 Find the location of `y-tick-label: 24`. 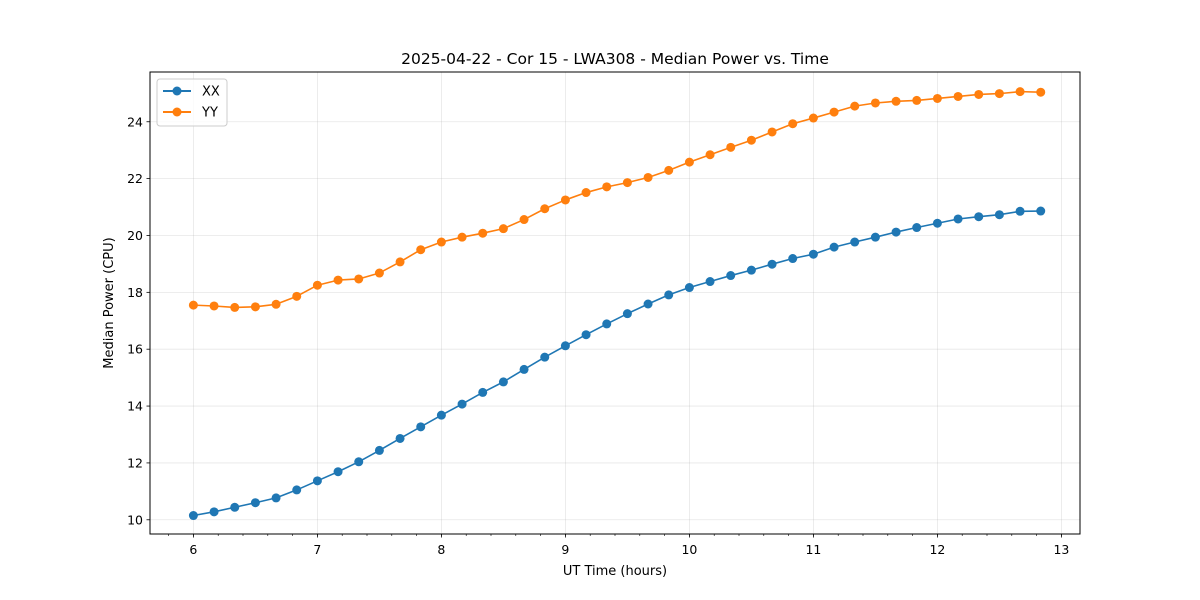

y-tick-label: 24 is located at coordinates (135, 121).